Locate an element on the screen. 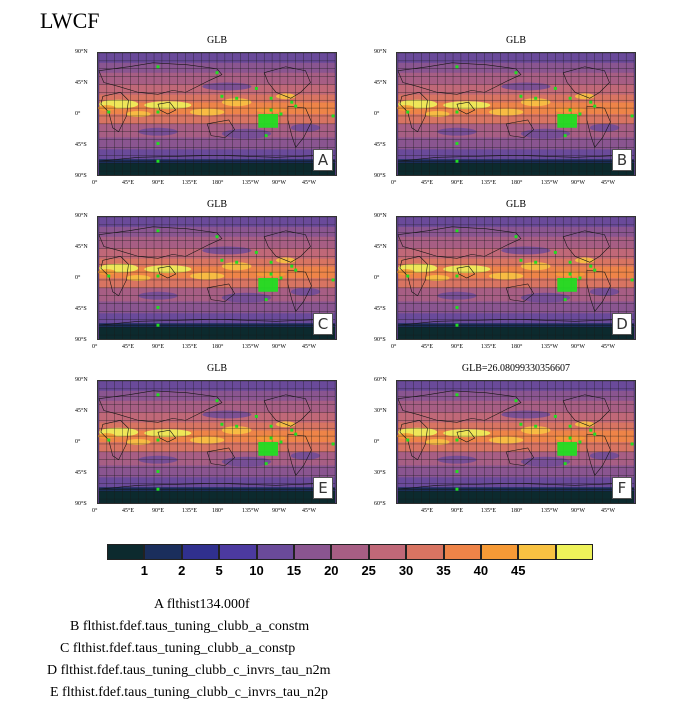 This screenshot has width=700, height=701. panel-letter-badge: F is located at coordinates (622, 488).